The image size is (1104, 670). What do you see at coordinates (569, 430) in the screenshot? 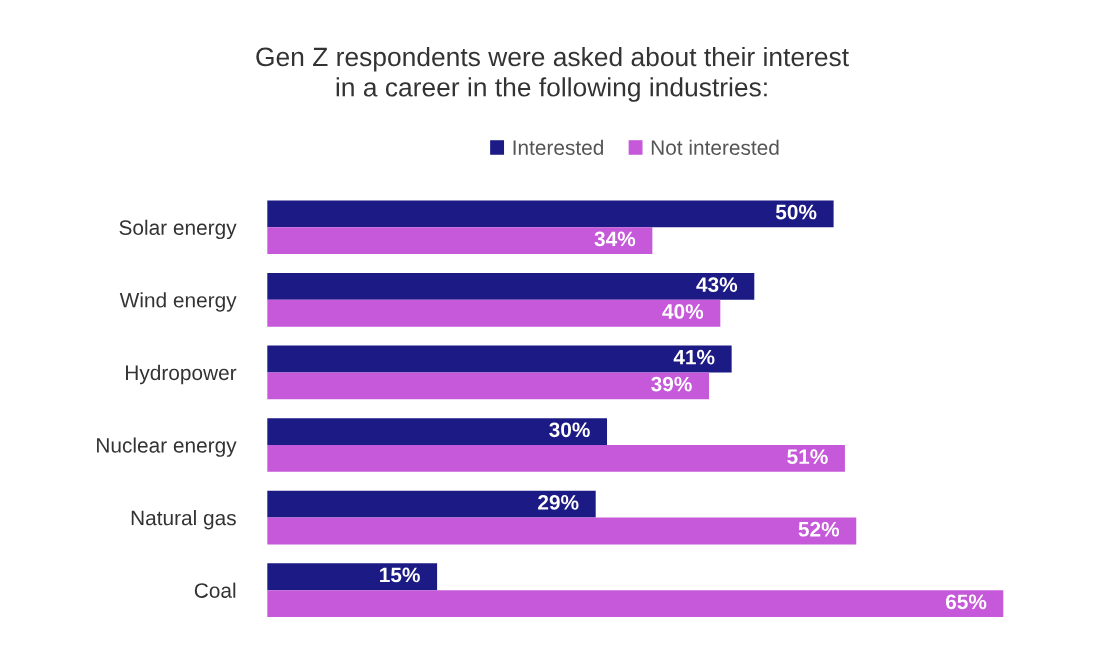
I see `data-label: 30%` at bounding box center [569, 430].